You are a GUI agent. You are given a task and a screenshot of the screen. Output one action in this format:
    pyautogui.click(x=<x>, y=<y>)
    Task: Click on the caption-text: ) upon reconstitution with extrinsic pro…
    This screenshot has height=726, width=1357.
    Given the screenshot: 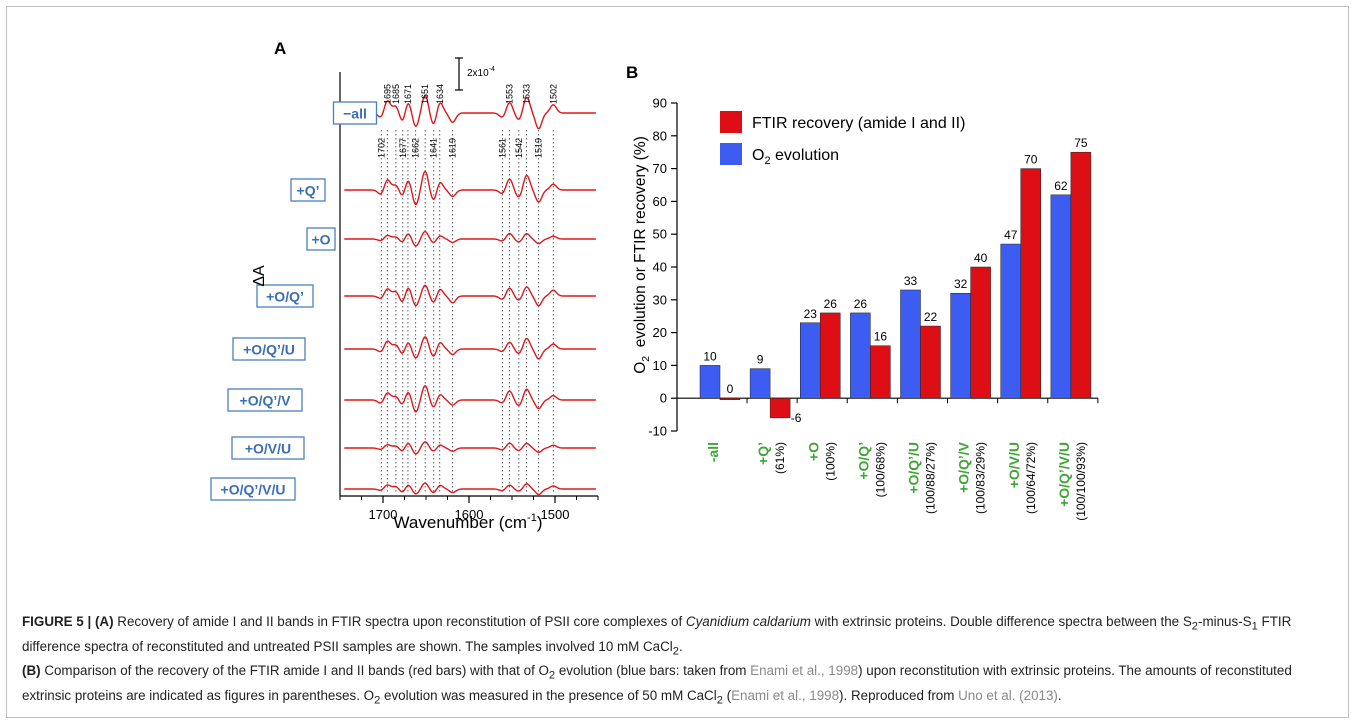 What is the action you would take?
    pyautogui.click(x=657, y=683)
    